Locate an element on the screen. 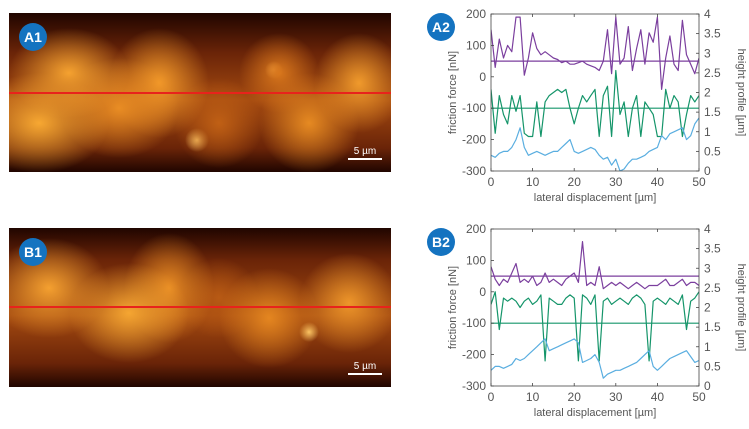 Image resolution: width=749 pixels, height=429 pixels. panel-badge-label: B2 is located at coordinates (441, 242).